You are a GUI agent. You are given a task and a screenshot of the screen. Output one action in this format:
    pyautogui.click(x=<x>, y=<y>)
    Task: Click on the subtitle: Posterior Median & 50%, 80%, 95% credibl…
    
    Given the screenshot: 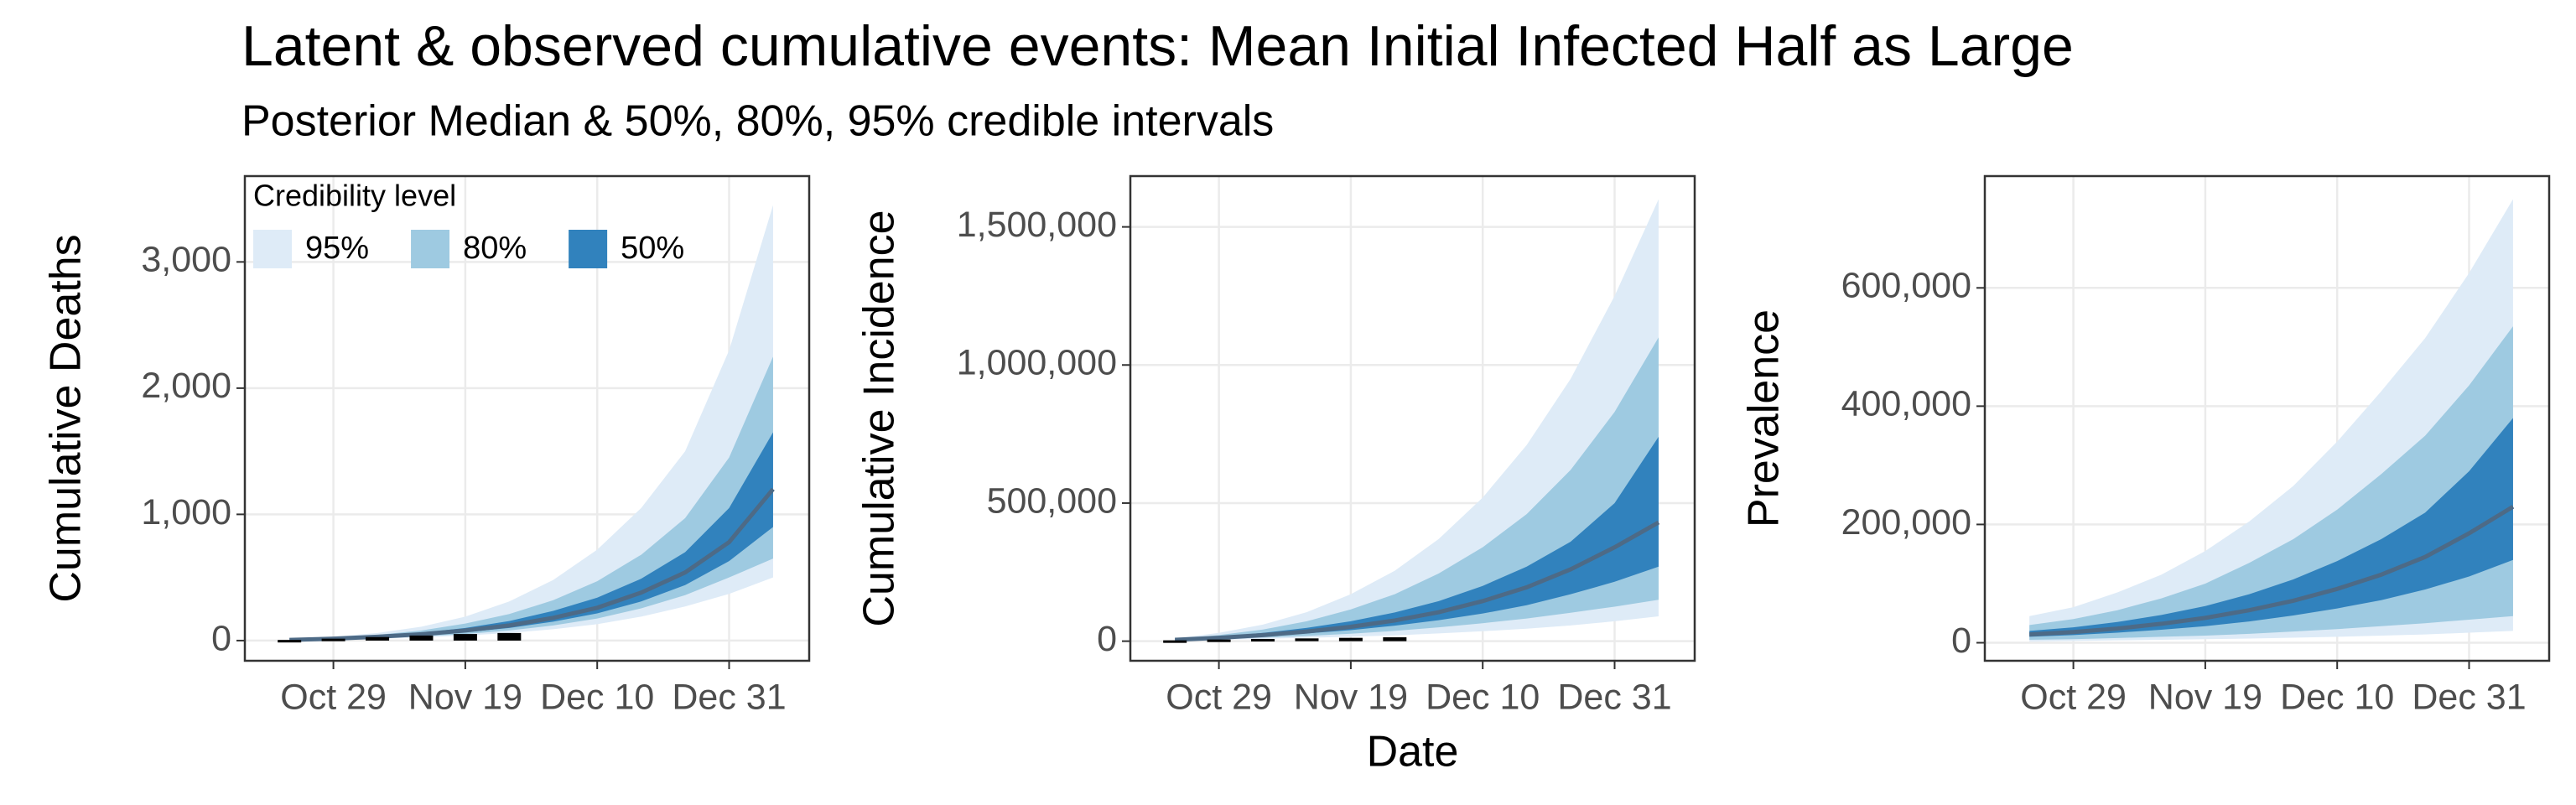 What is the action you would take?
    pyautogui.click(x=758, y=121)
    